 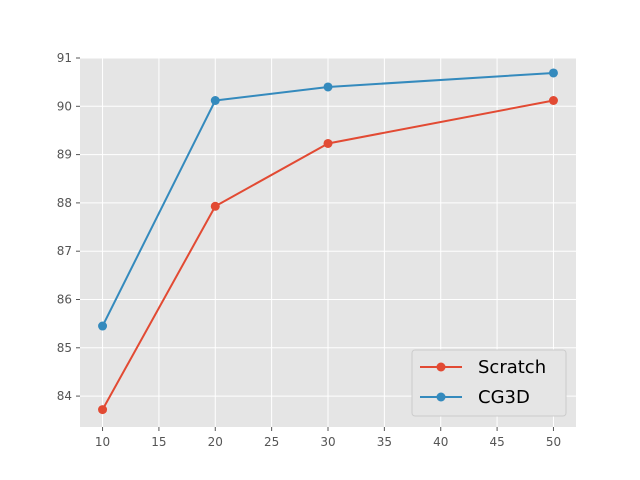 I want to click on legend-label-scratch: Scratch, so click(x=512, y=367).